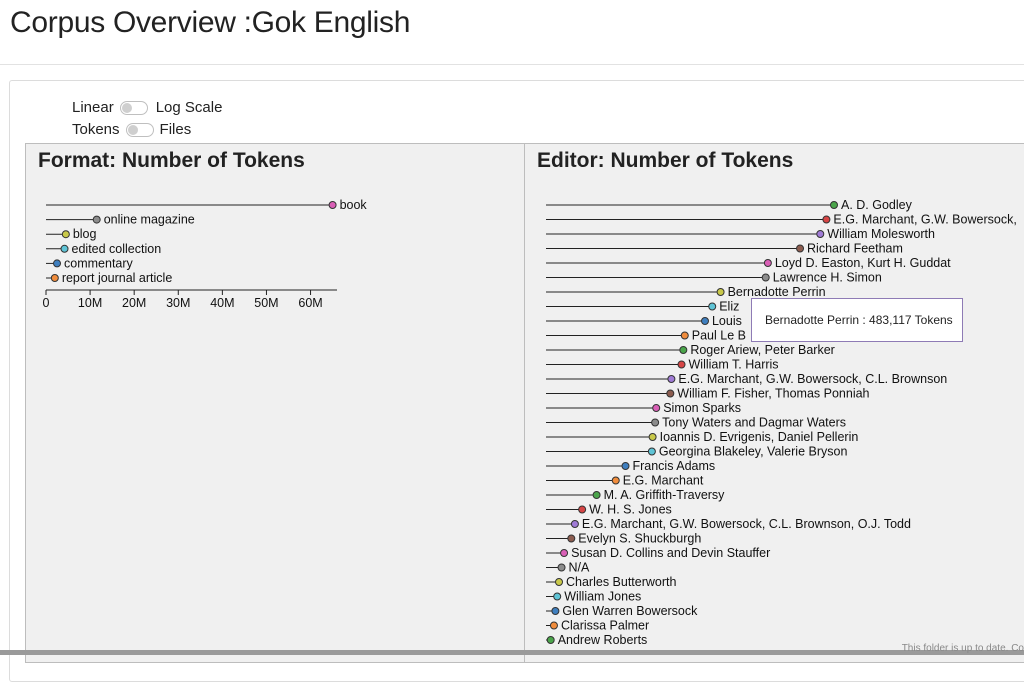 The width and height of the screenshot is (1024, 682). Describe the element at coordinates (855, 249) in the screenshot. I see `editor-label-richard-feetham: Richard Feetham` at that location.